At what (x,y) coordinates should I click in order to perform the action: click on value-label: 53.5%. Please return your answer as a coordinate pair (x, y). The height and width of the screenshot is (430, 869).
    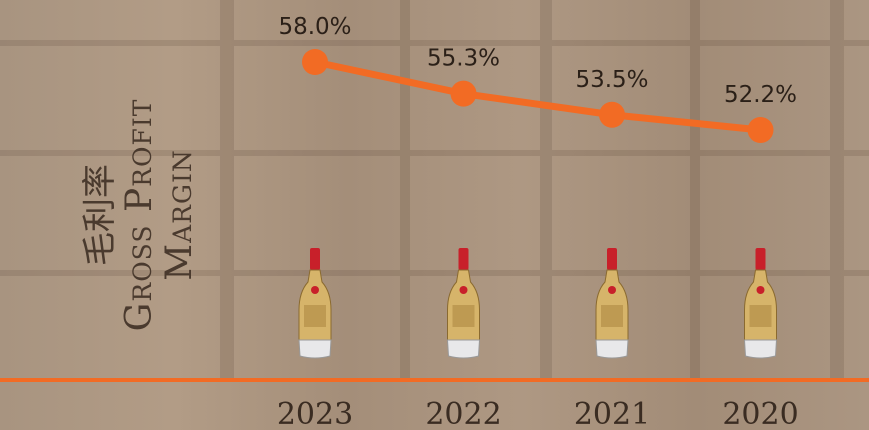
    Looking at the image, I should click on (611, 80).